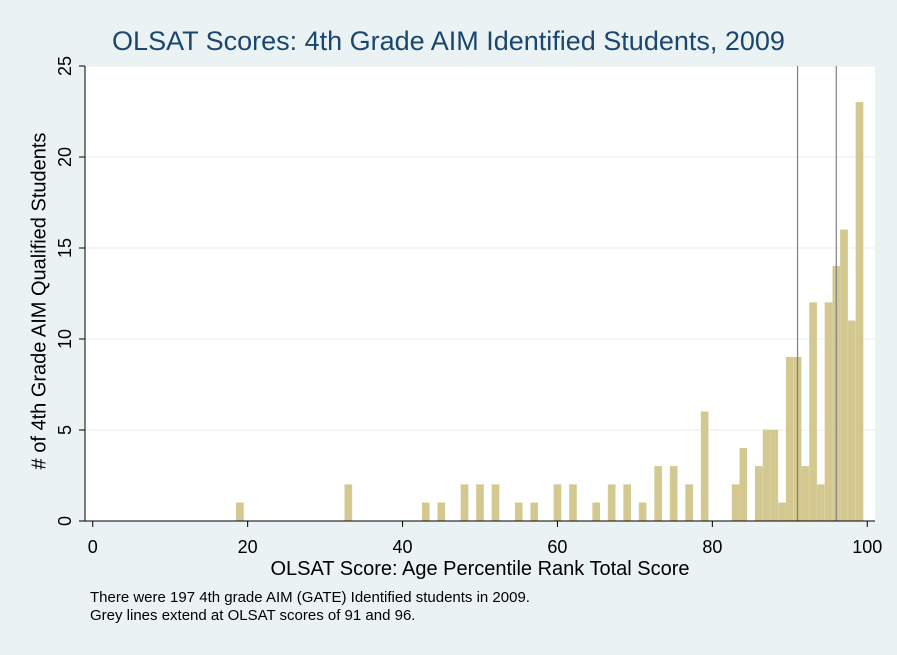 Image resolution: width=897 pixels, height=655 pixels. Describe the element at coordinates (93, 547) in the screenshot. I see `x-tick-label: 0` at that location.